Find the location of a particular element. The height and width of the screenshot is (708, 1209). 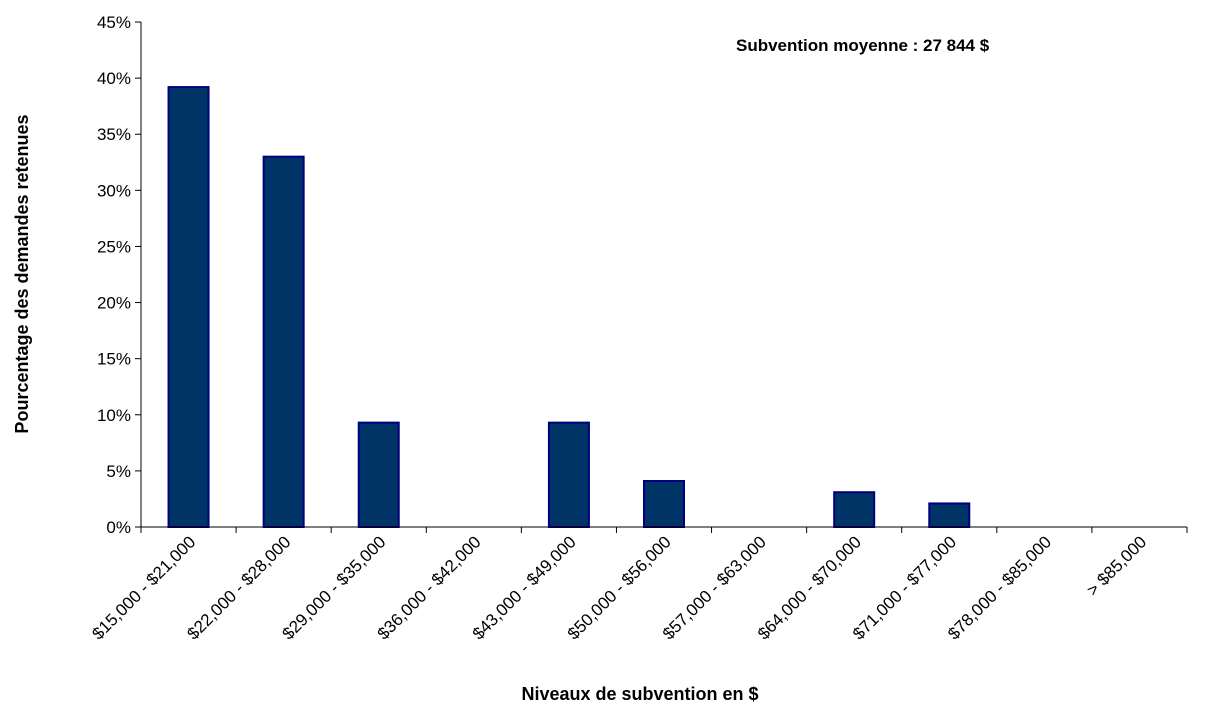

y-tick-label: 30% is located at coordinates (114, 190).